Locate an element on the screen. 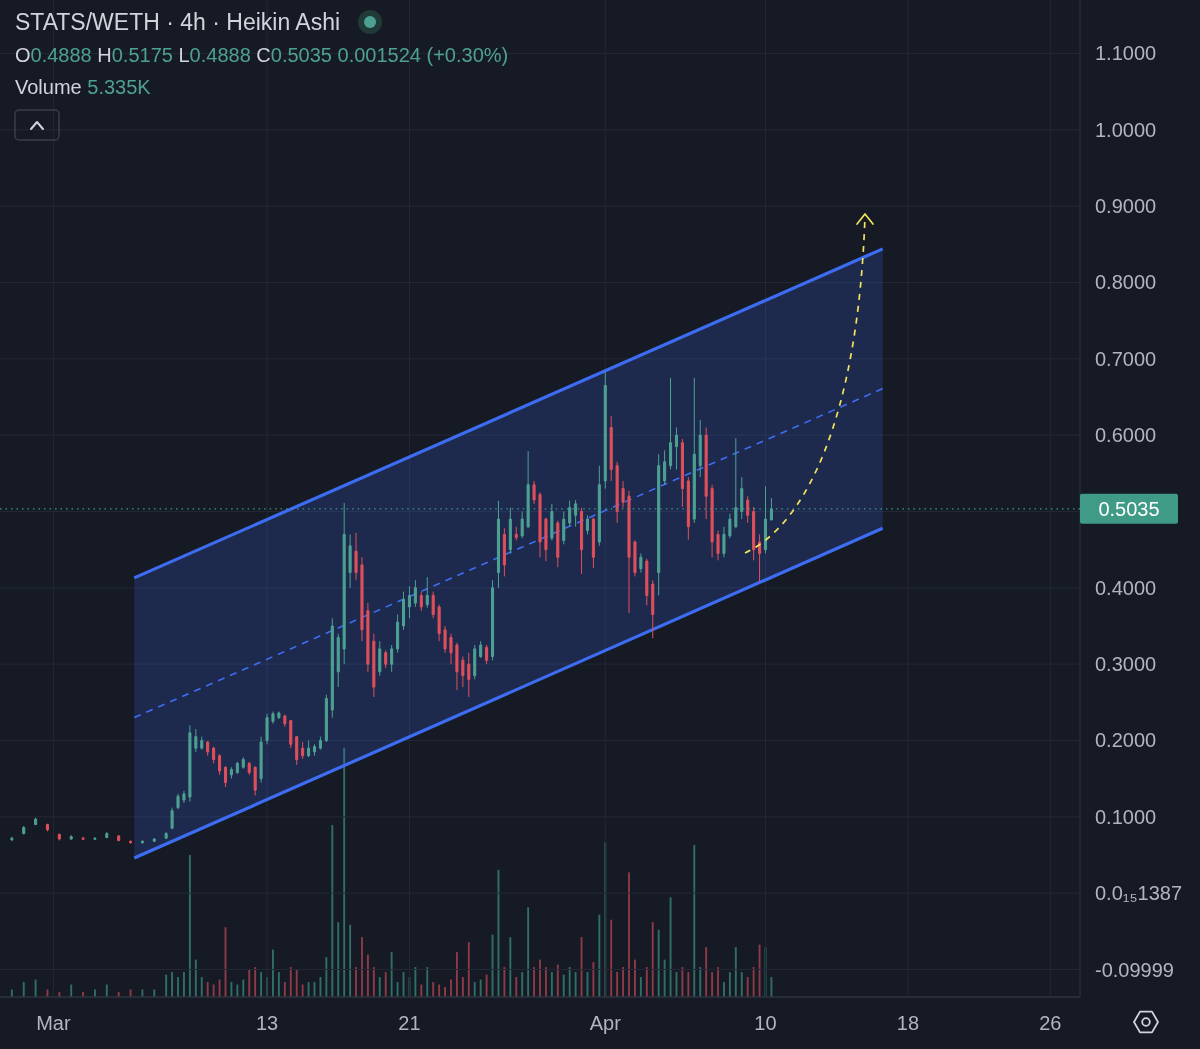 This screenshot has width=1200, height=1049. ref-line-label: 0.5035 is located at coordinates (1129, 508).